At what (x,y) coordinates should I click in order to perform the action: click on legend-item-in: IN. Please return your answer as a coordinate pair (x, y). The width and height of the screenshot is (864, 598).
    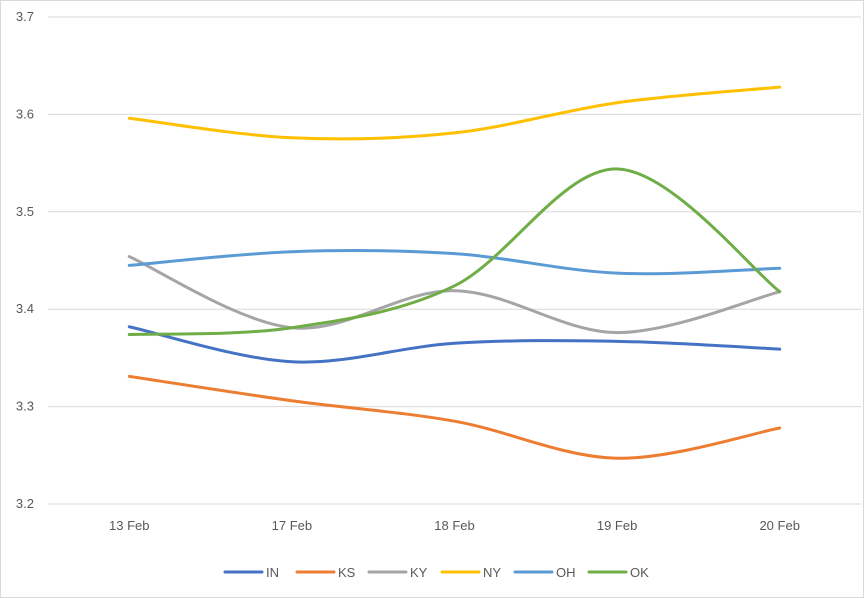
    Looking at the image, I should click on (251, 572).